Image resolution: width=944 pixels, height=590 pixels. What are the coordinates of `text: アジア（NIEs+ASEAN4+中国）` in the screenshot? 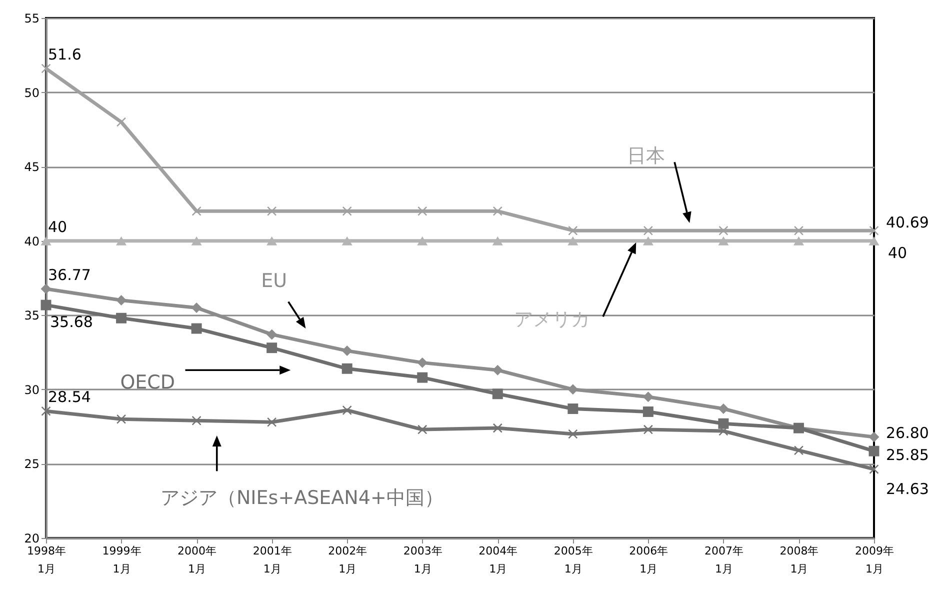 It's located at (302, 497).